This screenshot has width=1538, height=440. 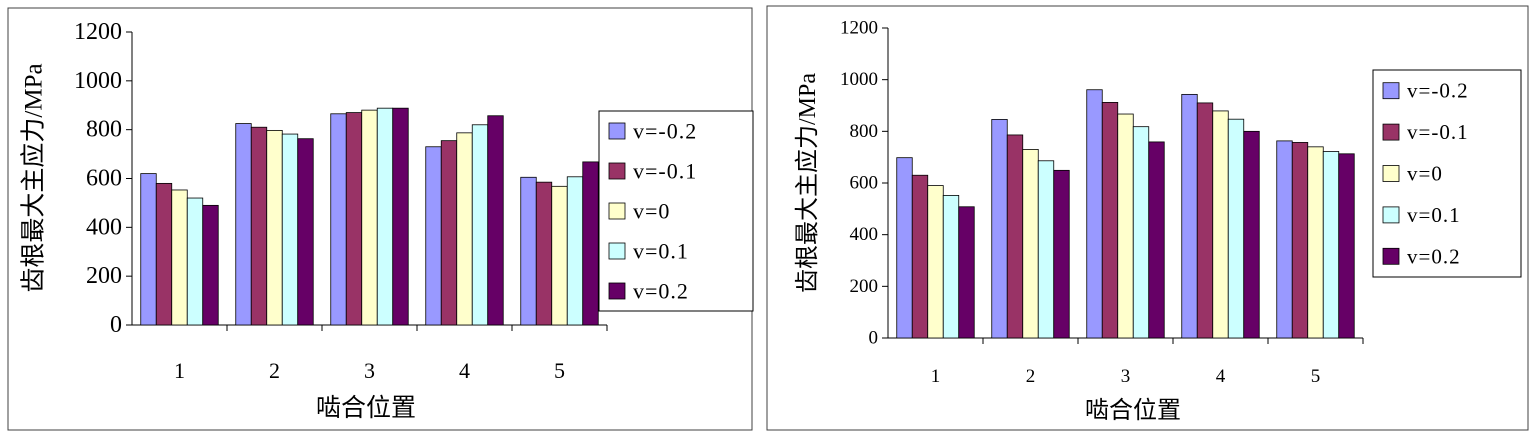 What do you see at coordinates (651, 211) in the screenshot?
I see `legend-entry-label: v=0` at bounding box center [651, 211].